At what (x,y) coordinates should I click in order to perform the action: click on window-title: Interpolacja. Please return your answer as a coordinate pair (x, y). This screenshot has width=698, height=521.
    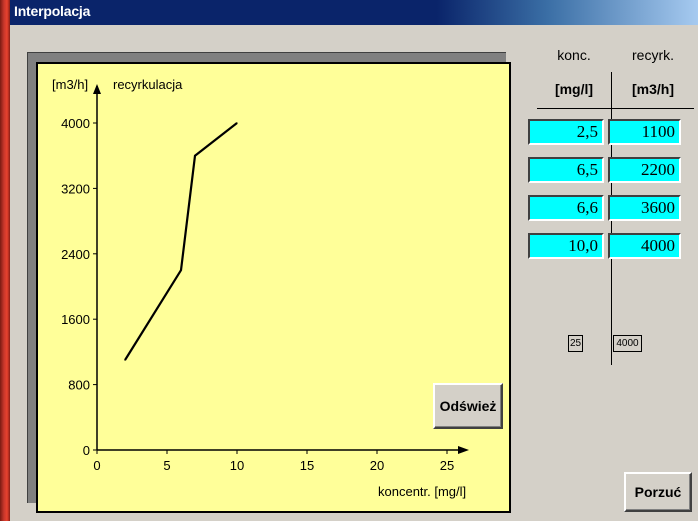
    Looking at the image, I should click on (52, 11).